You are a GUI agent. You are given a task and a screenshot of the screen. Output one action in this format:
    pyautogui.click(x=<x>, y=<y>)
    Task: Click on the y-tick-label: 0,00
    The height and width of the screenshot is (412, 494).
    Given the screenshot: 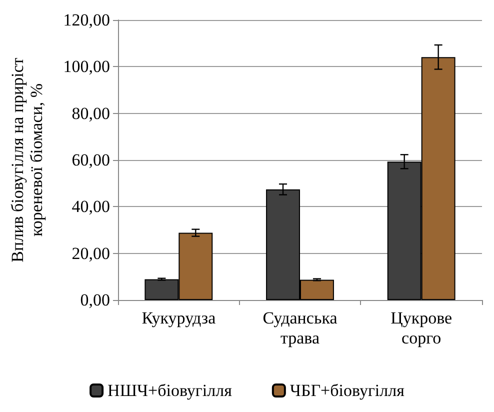 What is the action you would take?
    pyautogui.click(x=95, y=300)
    